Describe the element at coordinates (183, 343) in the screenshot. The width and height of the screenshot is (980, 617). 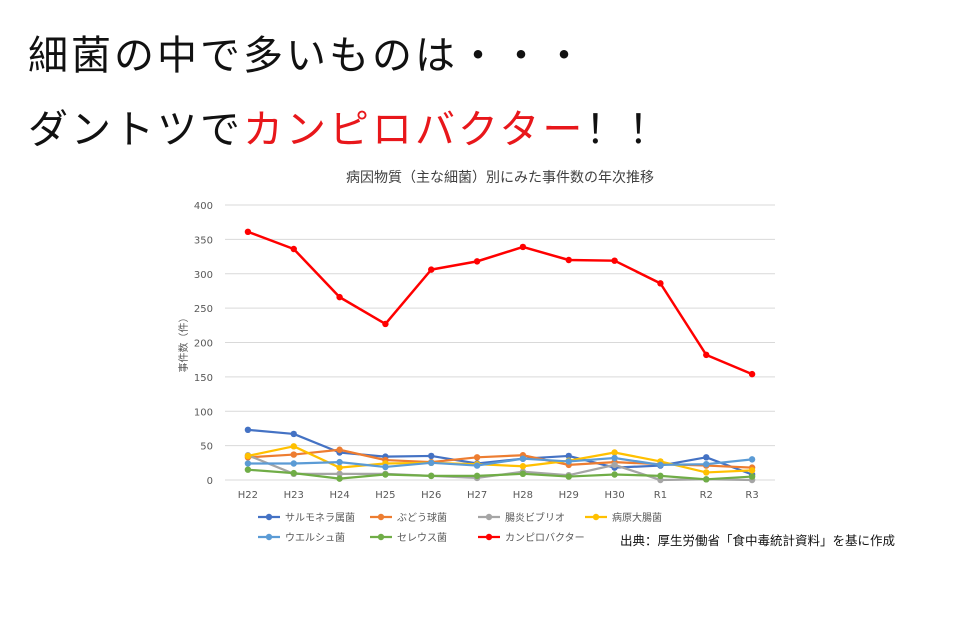
I see `y-axis-label: 事件数（件）` at that location.